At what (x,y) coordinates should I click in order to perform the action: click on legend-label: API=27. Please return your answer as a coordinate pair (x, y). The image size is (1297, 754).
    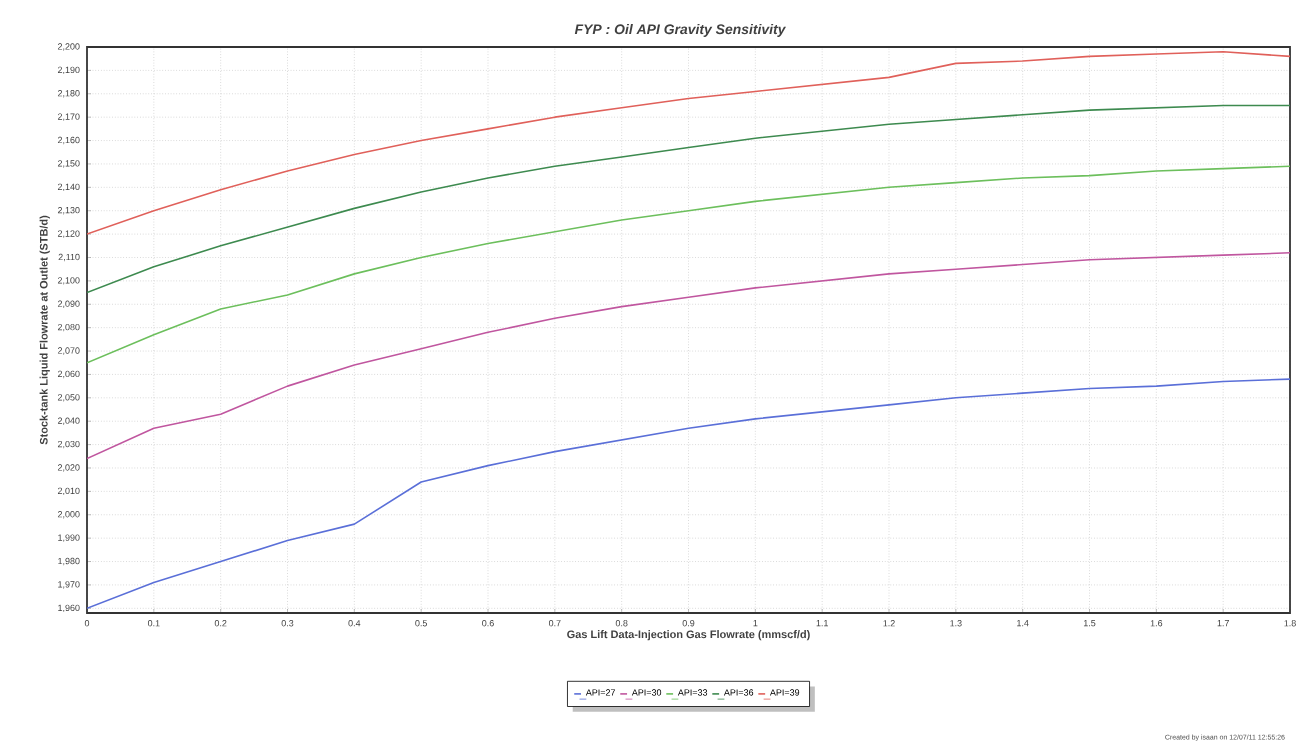
    Looking at the image, I should click on (600, 692).